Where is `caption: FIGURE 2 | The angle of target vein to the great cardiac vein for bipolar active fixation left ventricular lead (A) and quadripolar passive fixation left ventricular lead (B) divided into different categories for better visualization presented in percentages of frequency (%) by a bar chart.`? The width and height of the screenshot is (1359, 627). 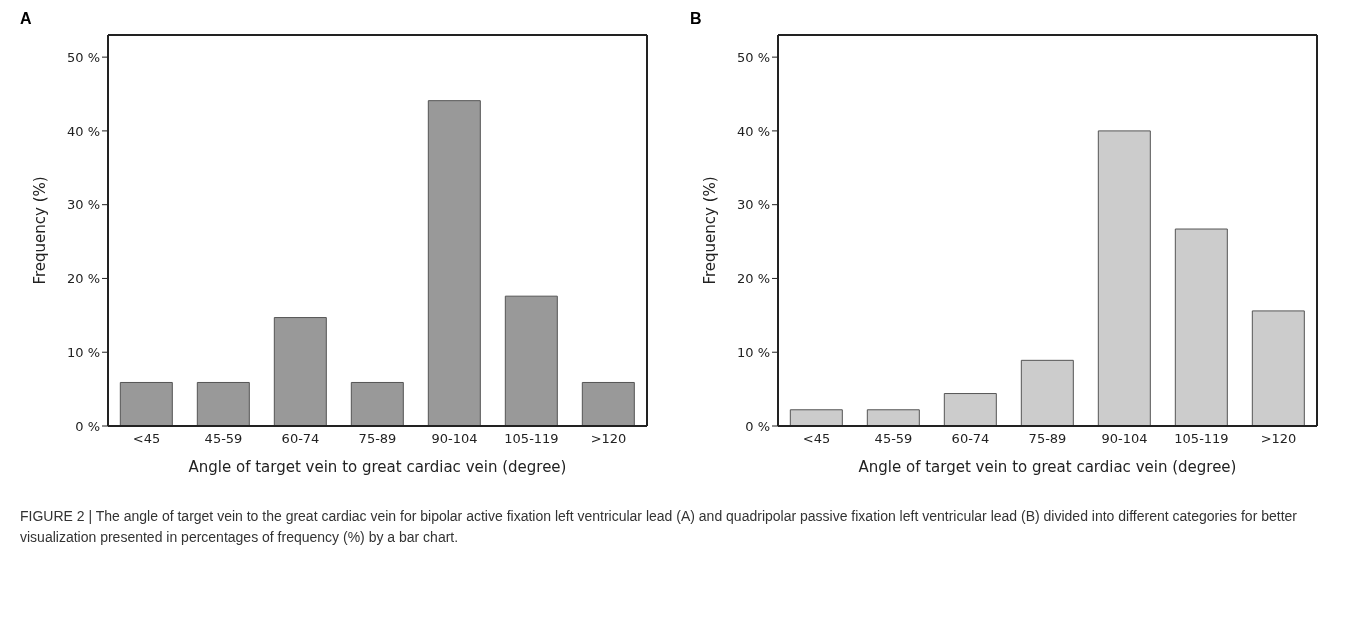 caption: FIGURE 2 | The angle of target vein to the great cardiac vein for bipolar active fixation left ventricular lead (A) and quadripolar passive fixation left ventricular lead (B) divided into different categories for better visualization presented in percentages of frequency (%) by a bar chart. is located at coordinates (658, 527).